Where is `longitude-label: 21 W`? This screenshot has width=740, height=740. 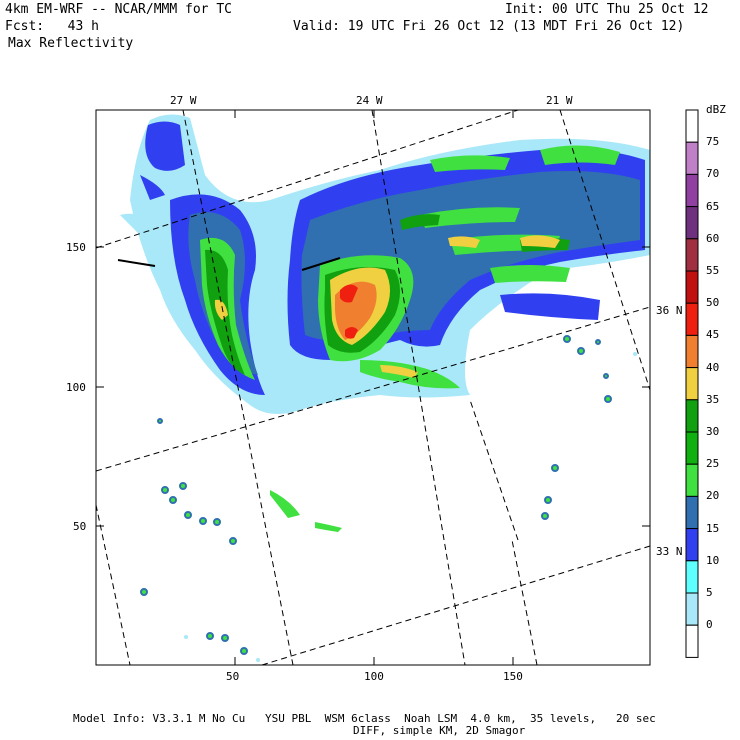 longitude-label: 21 W is located at coordinates (559, 100).